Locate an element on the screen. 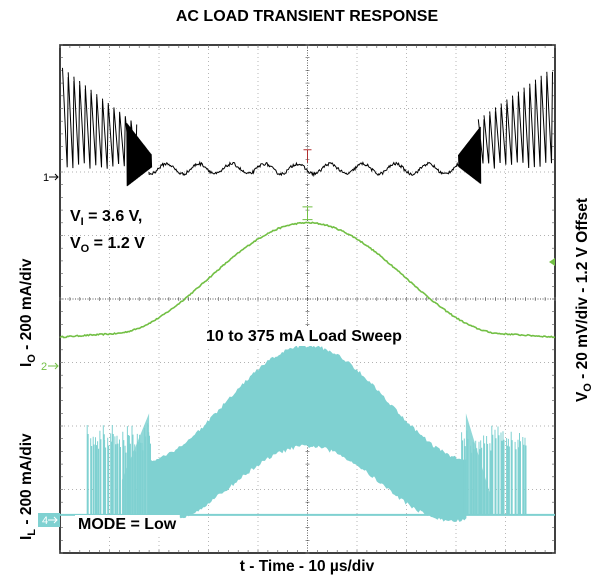 The height and width of the screenshot is (579, 597). x-axis-label: t - Time - 10 µs/div is located at coordinates (307, 566).